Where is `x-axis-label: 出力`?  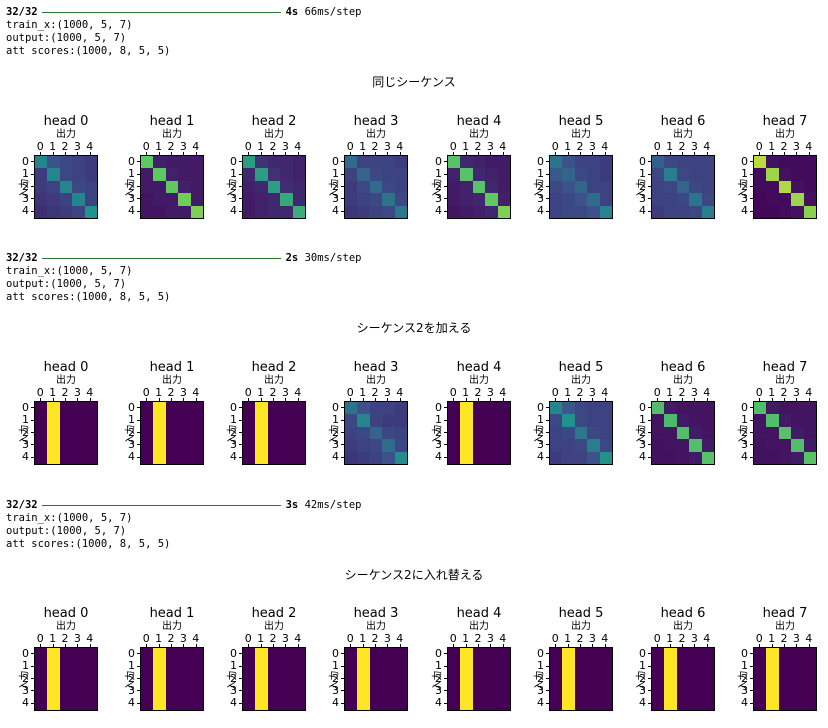 x-axis-label: 出力 is located at coordinates (376, 380).